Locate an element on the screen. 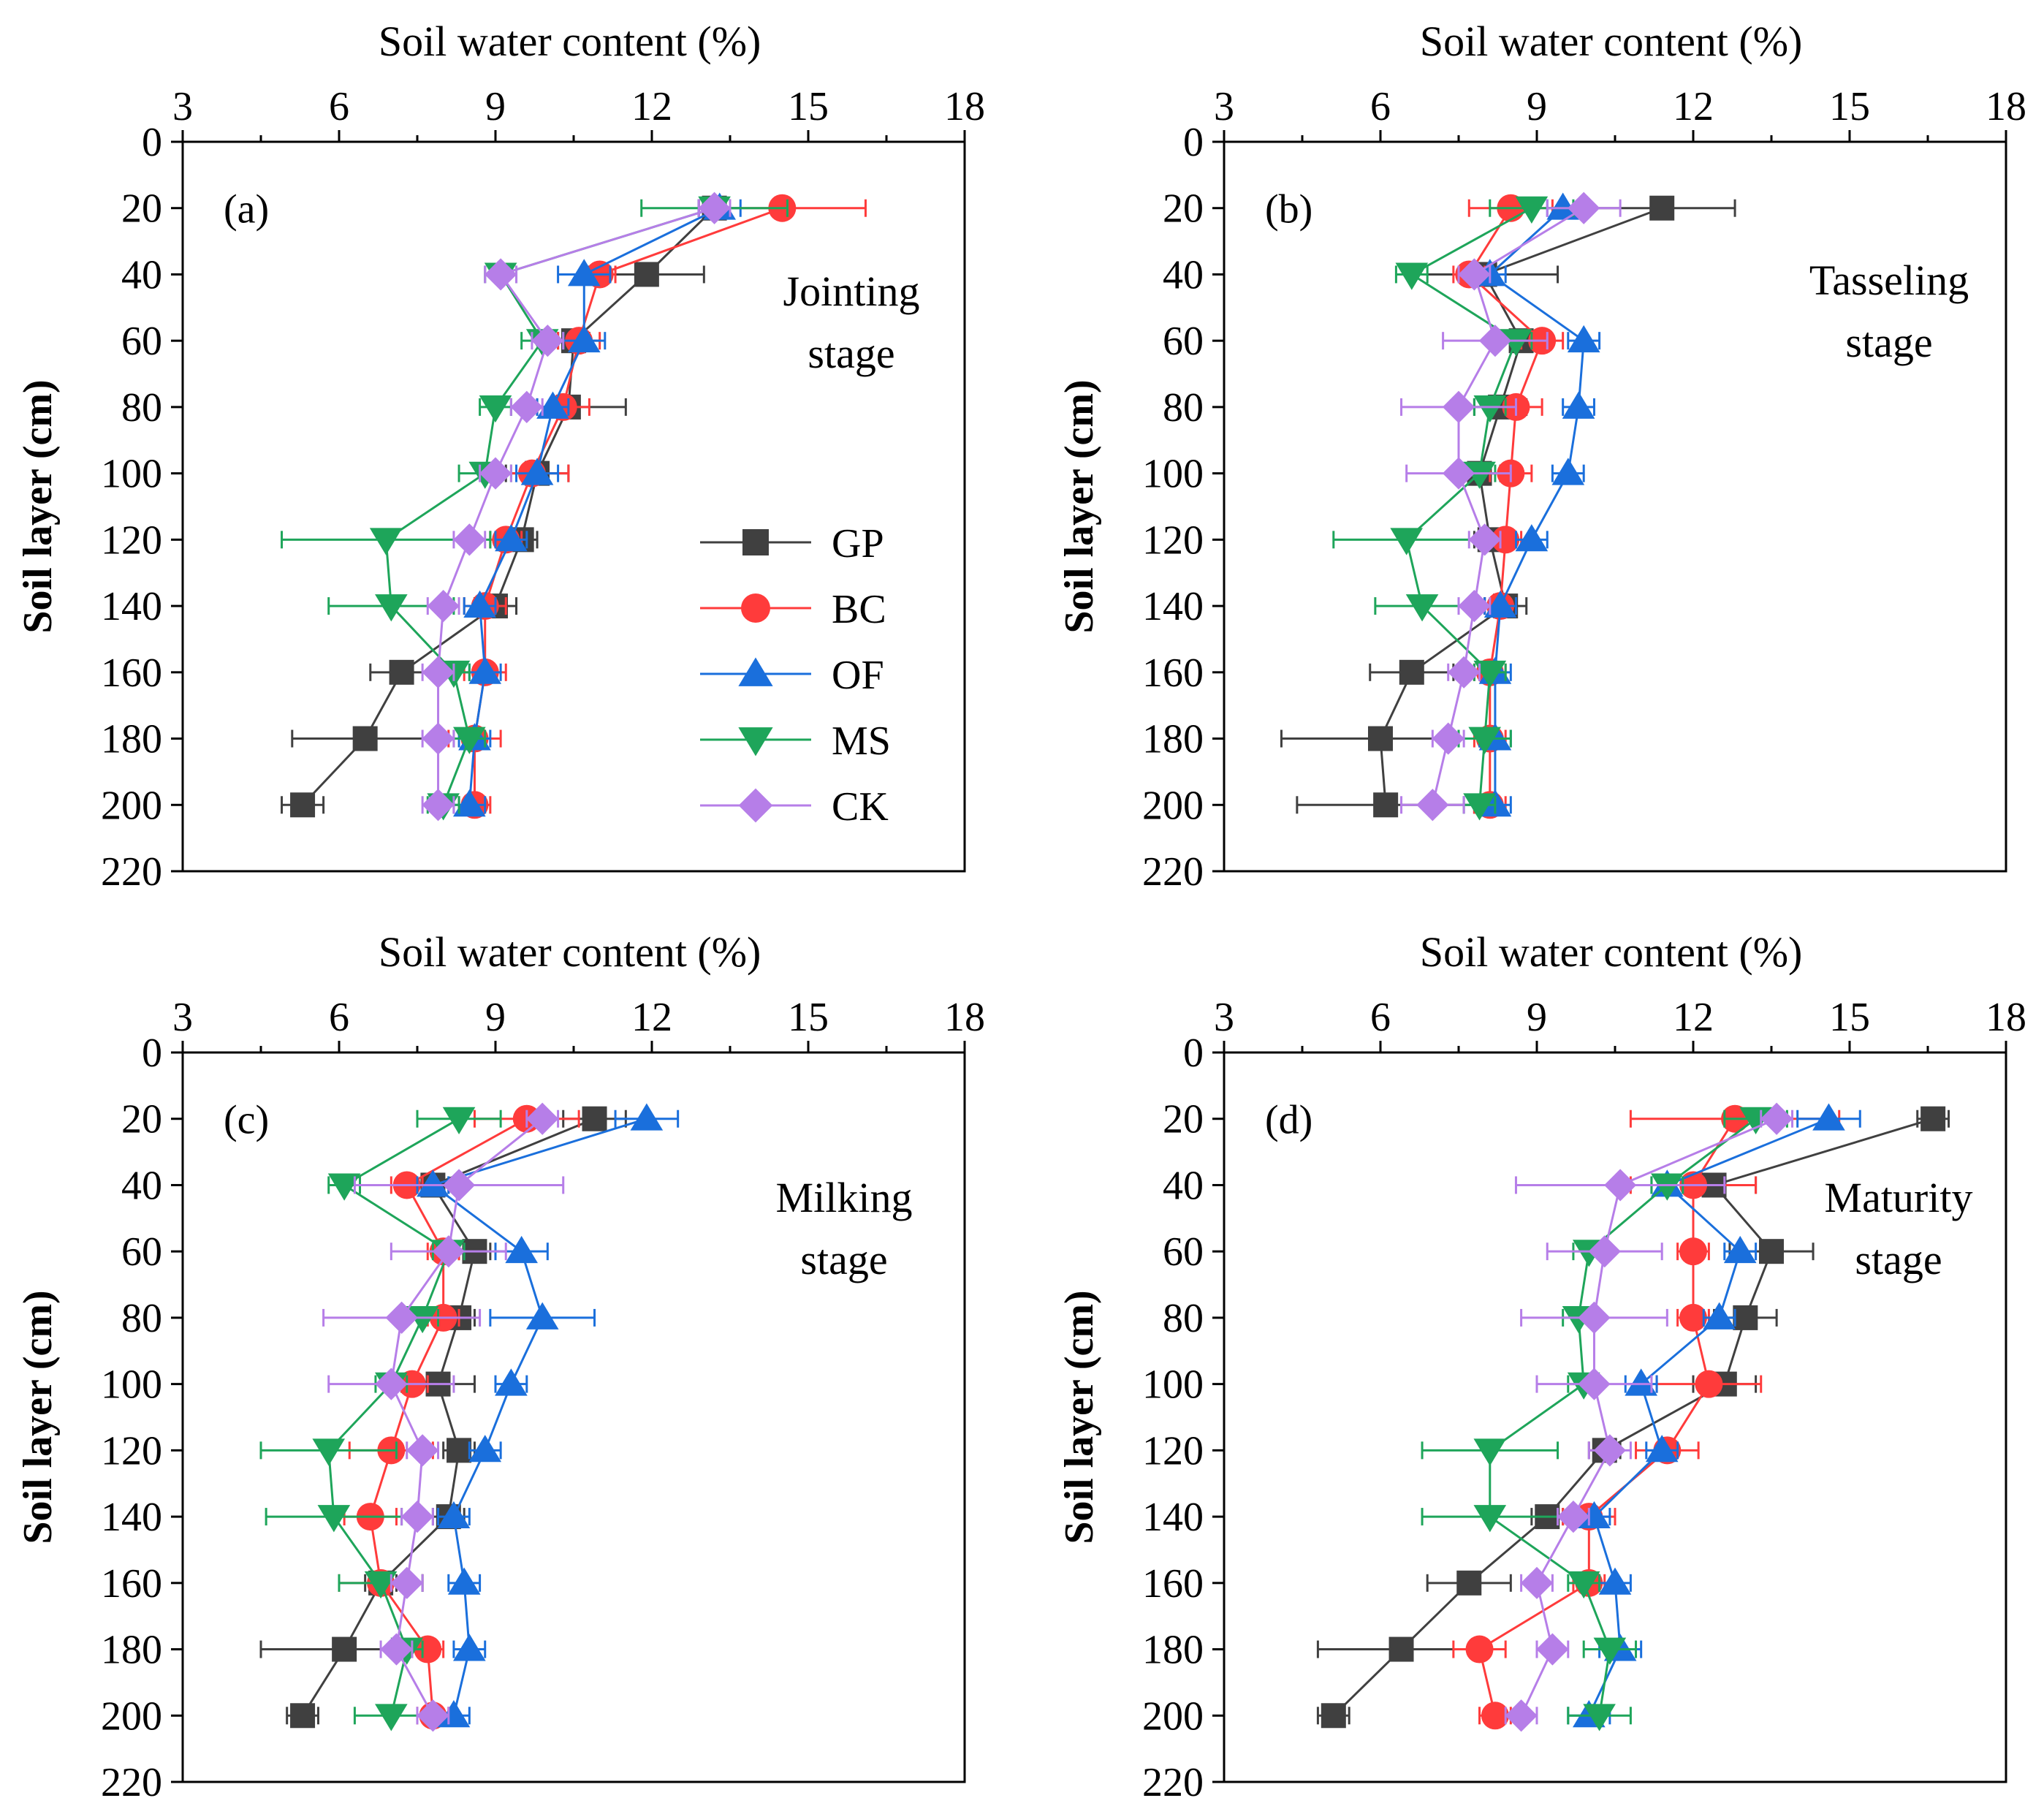 The width and height of the screenshot is (2044, 1817). y-tick-label: 80 is located at coordinates (1183, 1319).